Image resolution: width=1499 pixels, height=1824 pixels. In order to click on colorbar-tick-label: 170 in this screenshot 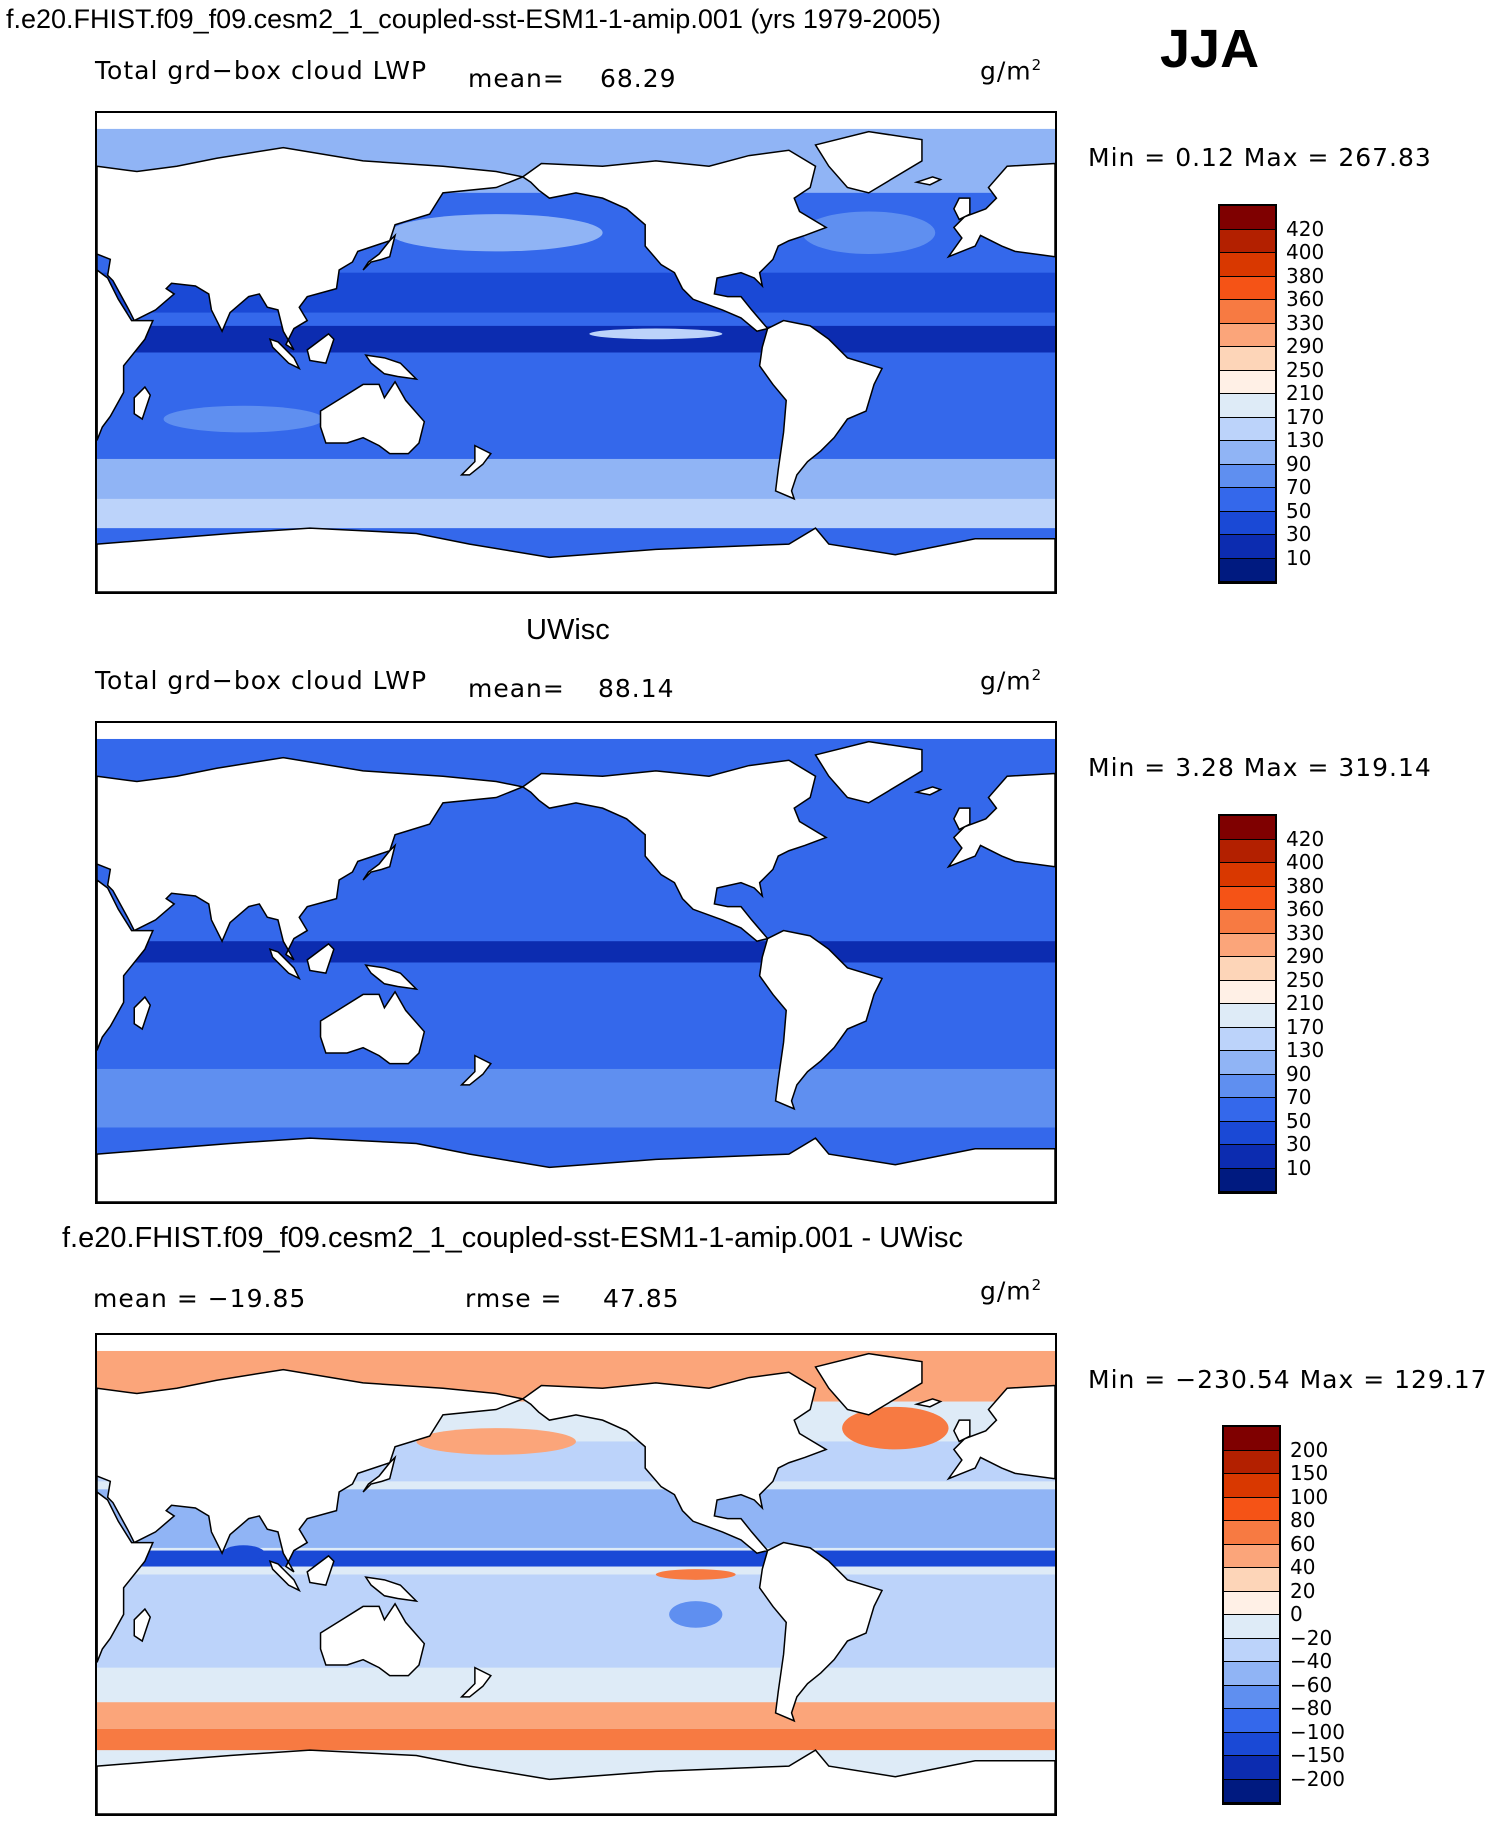, I will do `click(1305, 416)`.